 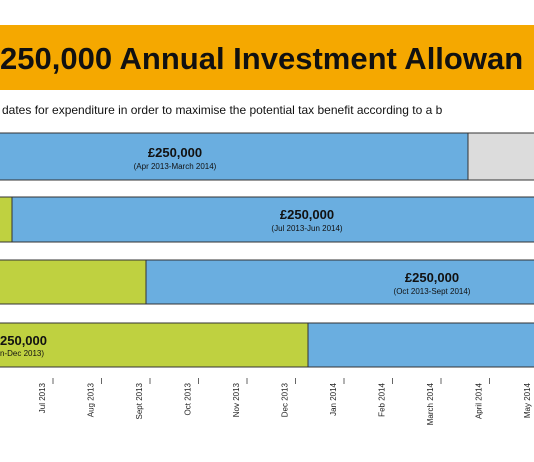 I want to click on axis-label: Jan 2014, so click(x=333, y=398).